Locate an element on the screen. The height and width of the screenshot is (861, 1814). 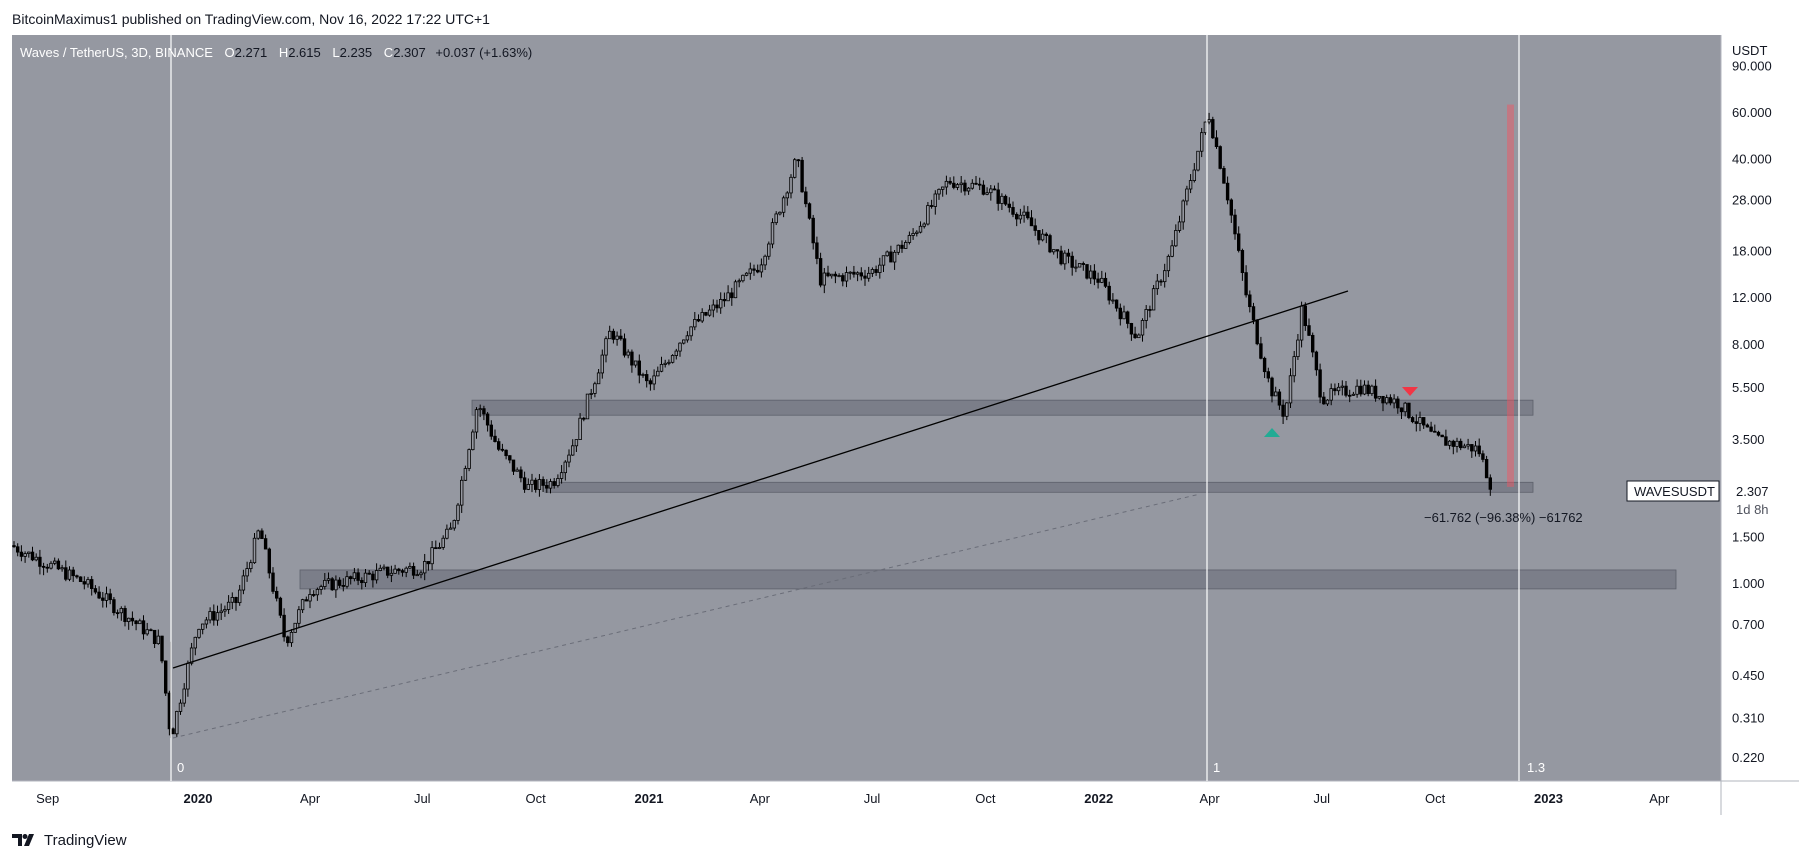
time-tick-label: Jul is located at coordinates (872, 798).